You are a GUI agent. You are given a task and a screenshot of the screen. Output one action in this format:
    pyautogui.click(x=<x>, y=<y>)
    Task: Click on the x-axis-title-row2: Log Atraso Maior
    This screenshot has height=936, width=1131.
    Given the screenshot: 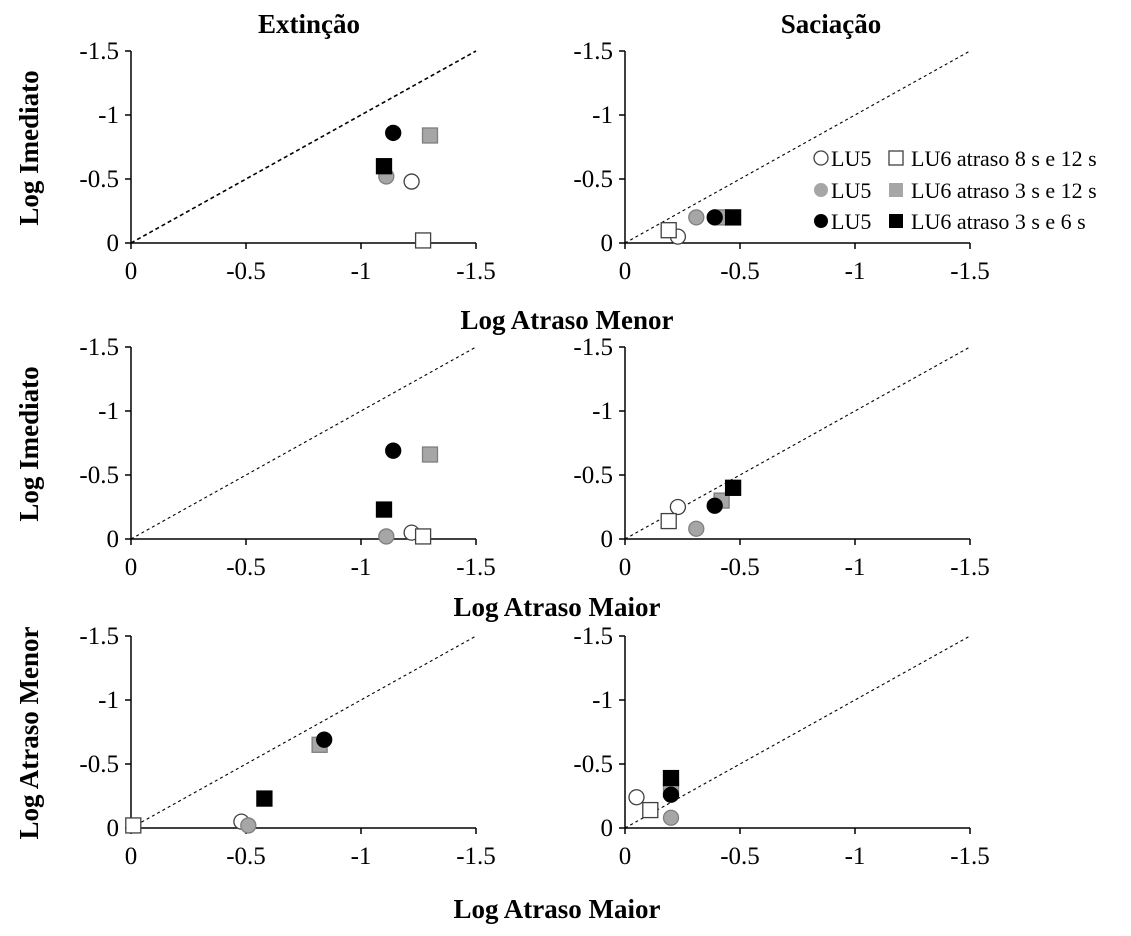 What is the action you would take?
    pyautogui.click(x=557, y=607)
    